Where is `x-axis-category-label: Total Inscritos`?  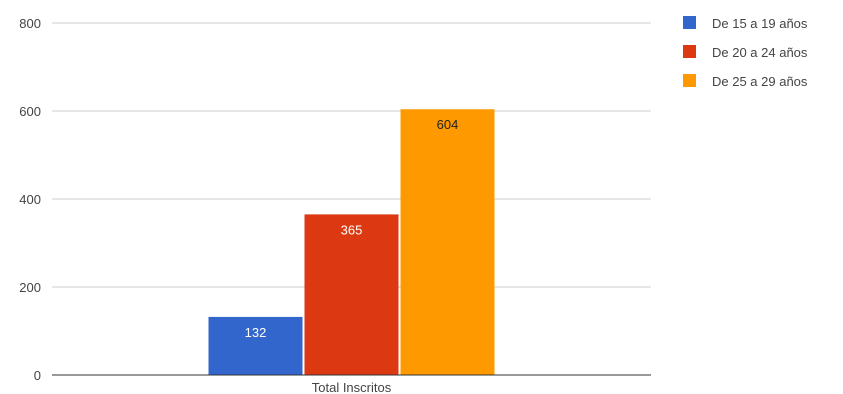
x-axis-category-label: Total Inscritos is located at coordinates (352, 387).